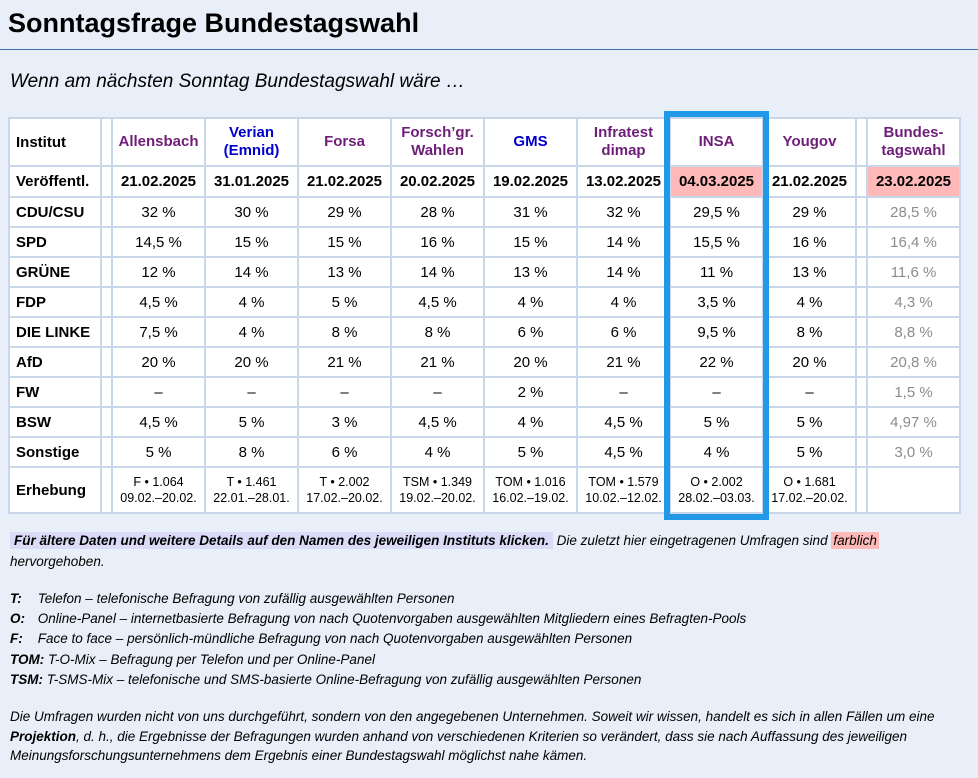 This screenshot has height=778, width=978. Describe the element at coordinates (437, 490) in the screenshot. I see `survey-cell: TSM • 1.349 19.02.–20.02.` at that location.